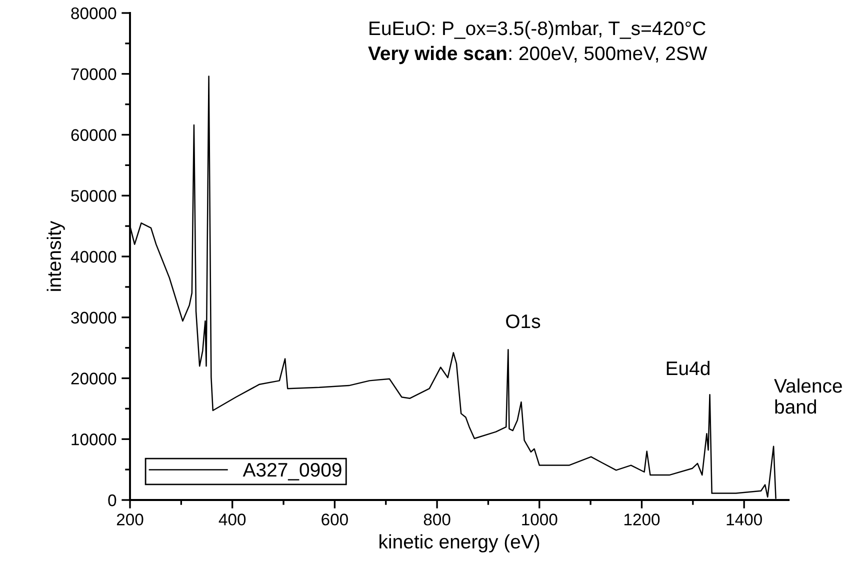 The height and width of the screenshot is (573, 857). Describe the element at coordinates (460, 543) in the screenshot. I see `x-axis-title: kinetic energy (eV)` at that location.